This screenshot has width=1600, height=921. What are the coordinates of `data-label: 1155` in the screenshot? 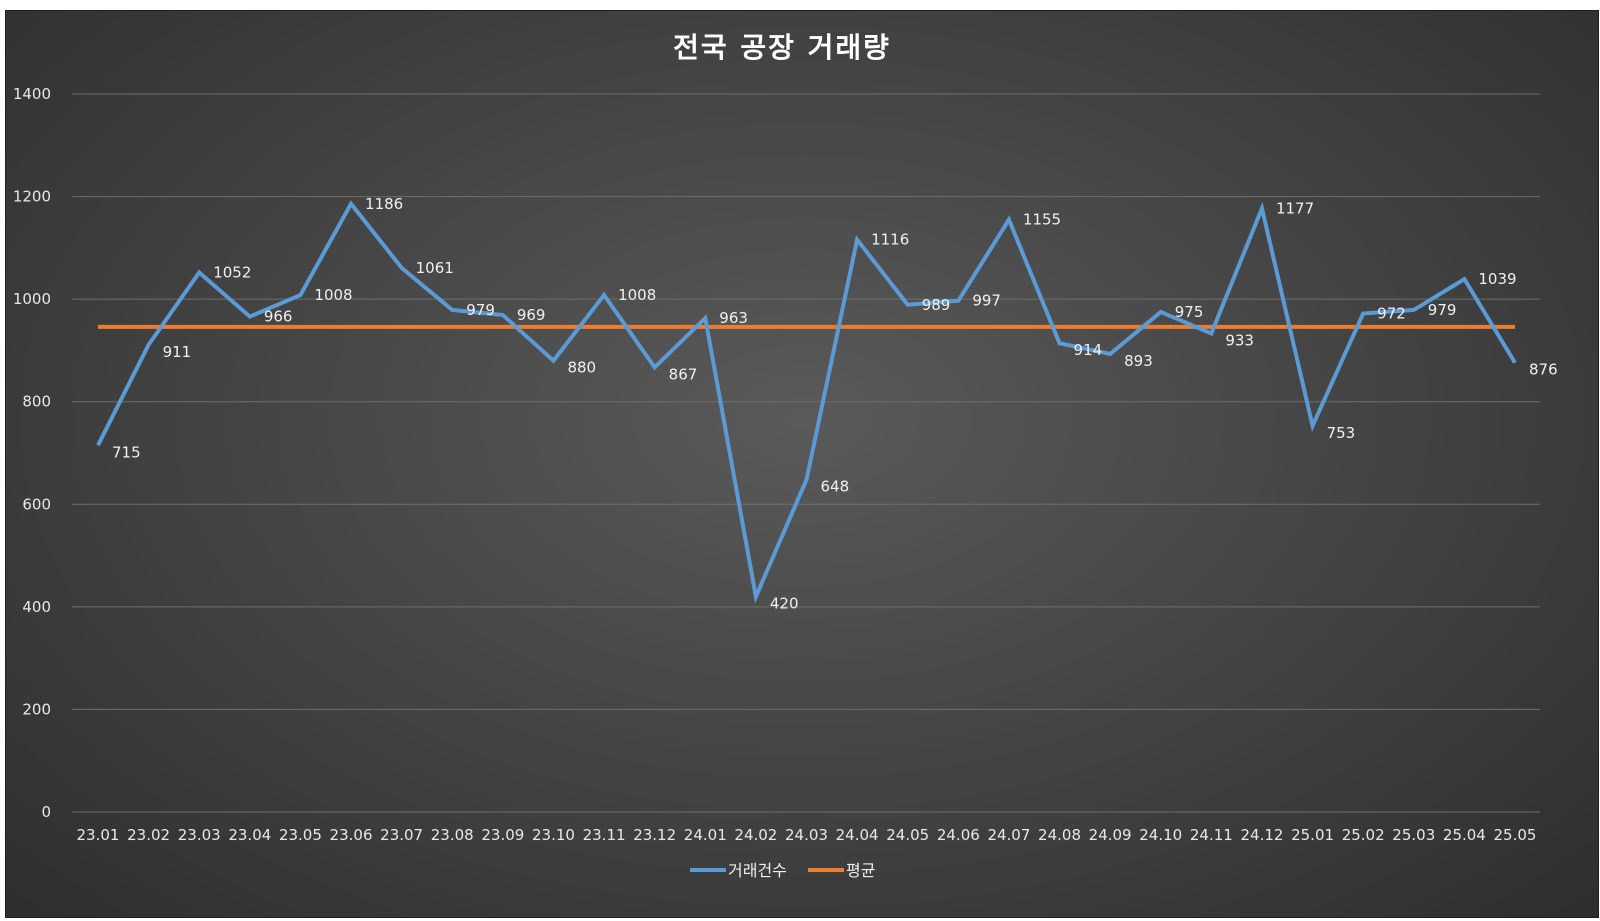 It's located at (1042, 220).